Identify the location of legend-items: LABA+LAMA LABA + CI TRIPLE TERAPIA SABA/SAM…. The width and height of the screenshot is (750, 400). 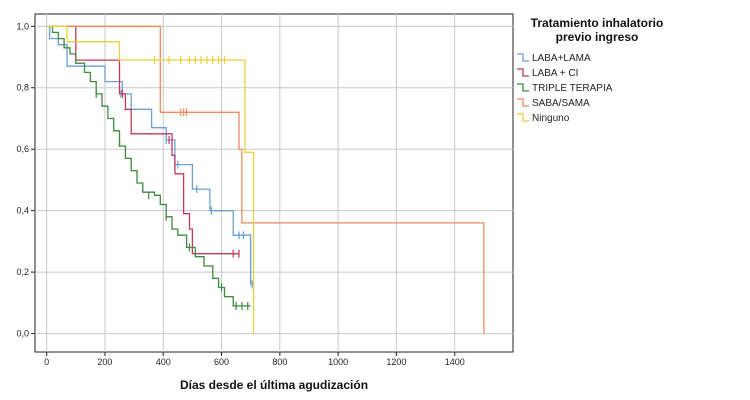
(565, 88).